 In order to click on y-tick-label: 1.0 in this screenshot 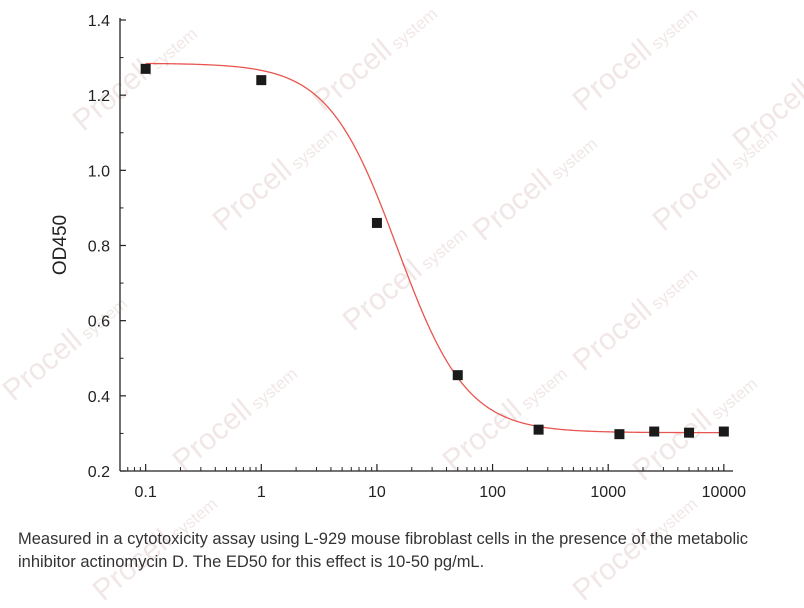, I will do `click(99, 171)`.